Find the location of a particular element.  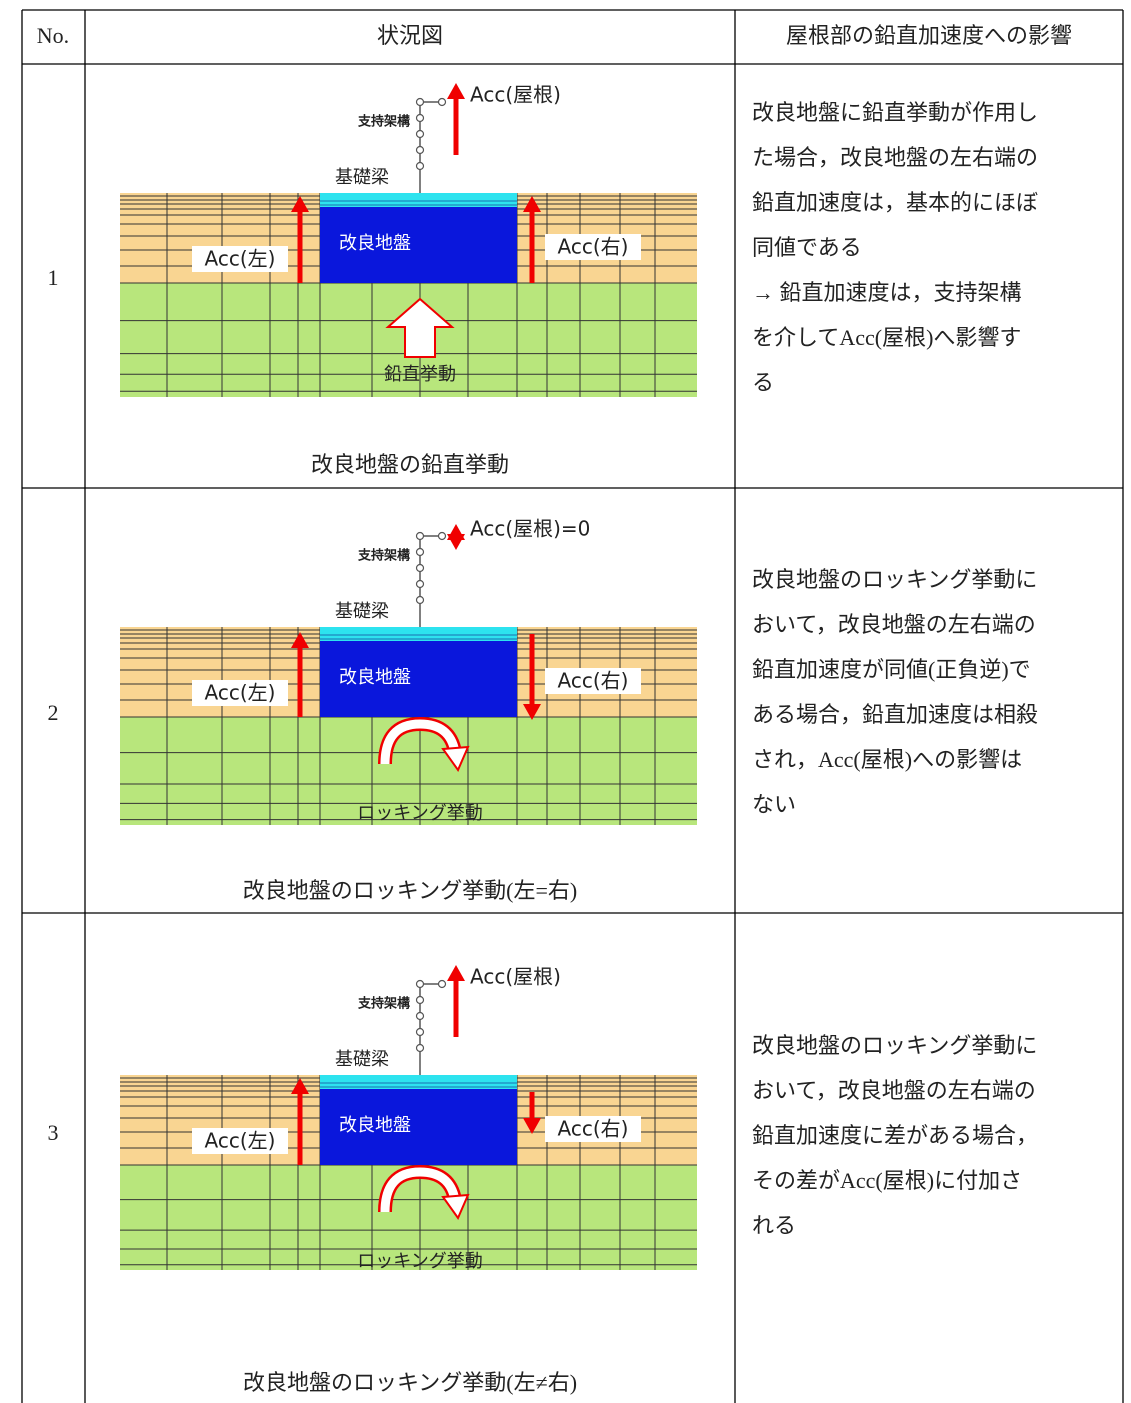

header-cell: 屋根部の鉛直加速度への影響 is located at coordinates (929, 35).